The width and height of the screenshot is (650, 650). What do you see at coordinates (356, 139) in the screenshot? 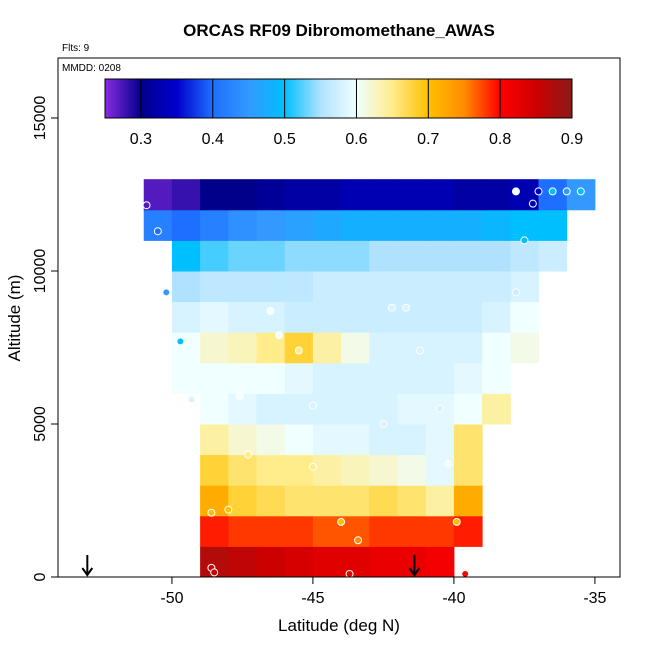
I see `colorbar-tick-label: 0.6` at bounding box center [356, 139].